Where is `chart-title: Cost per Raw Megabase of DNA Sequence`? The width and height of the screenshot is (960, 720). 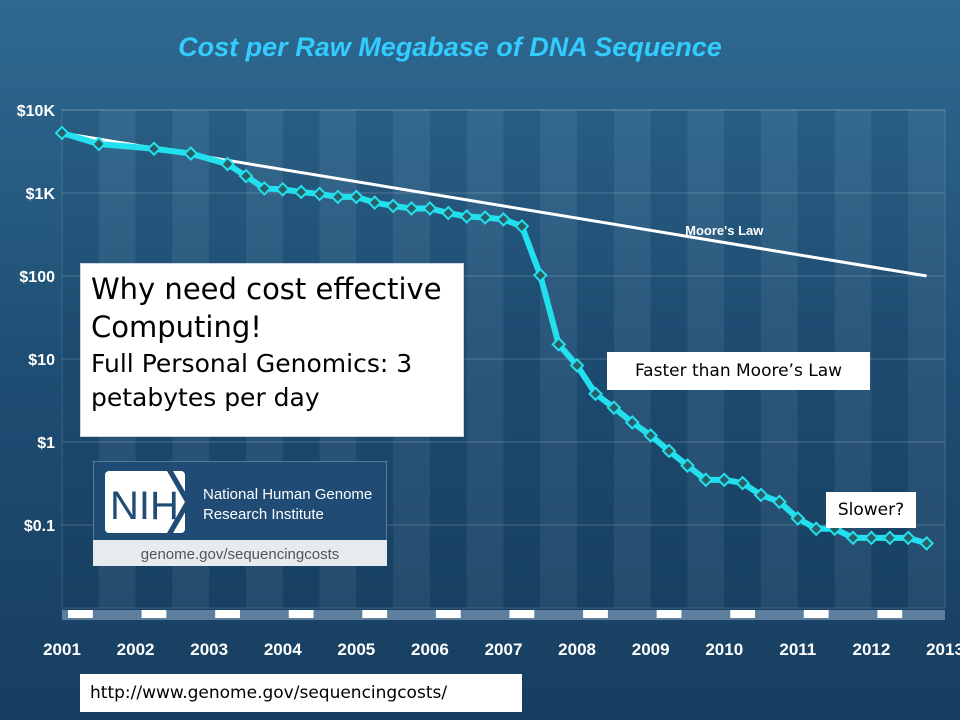
chart-title: Cost per Raw Megabase of DNA Sequence is located at coordinates (450, 47).